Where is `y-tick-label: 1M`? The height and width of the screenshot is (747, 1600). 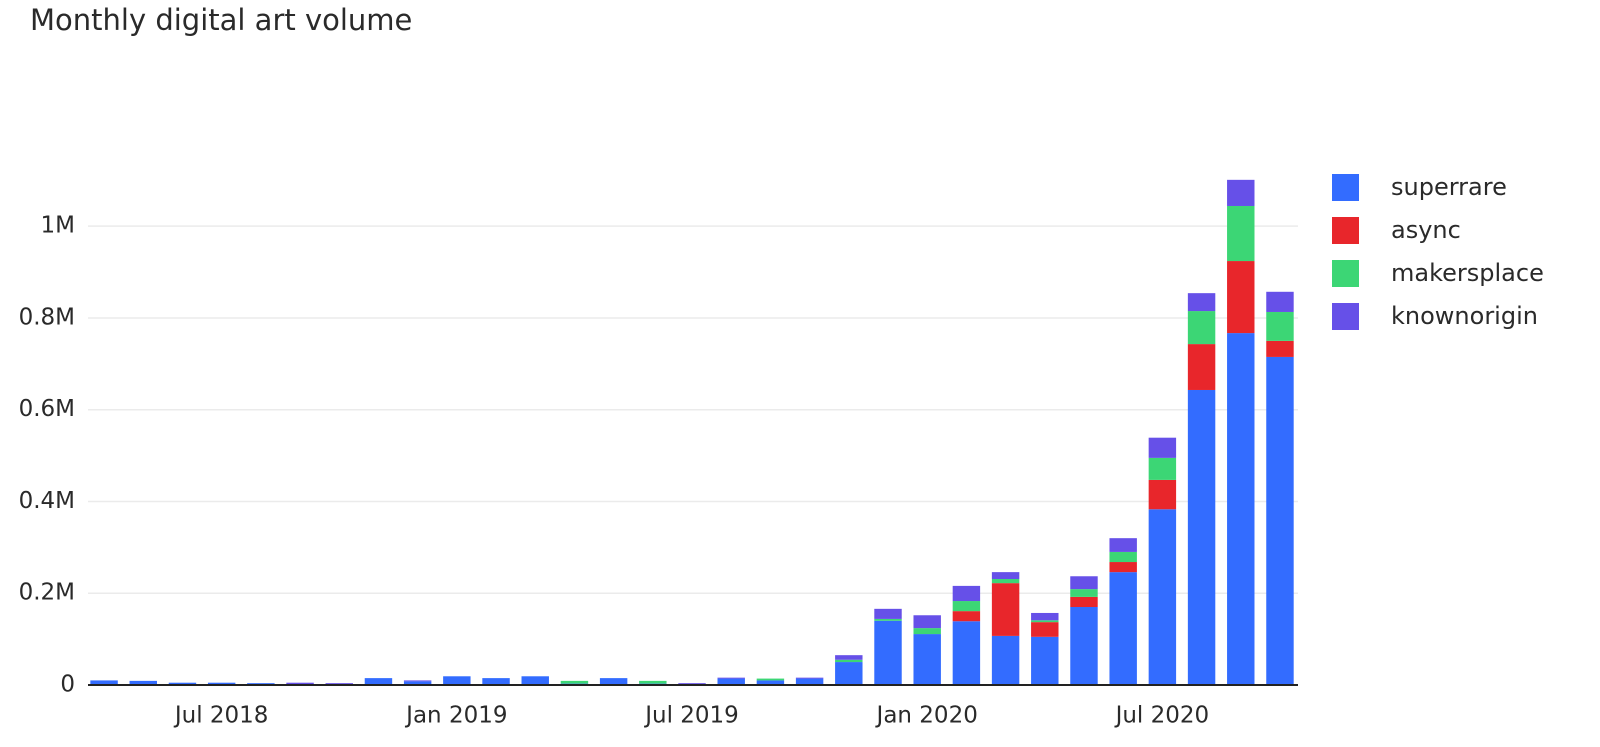 y-tick-label: 1M is located at coordinates (58, 226).